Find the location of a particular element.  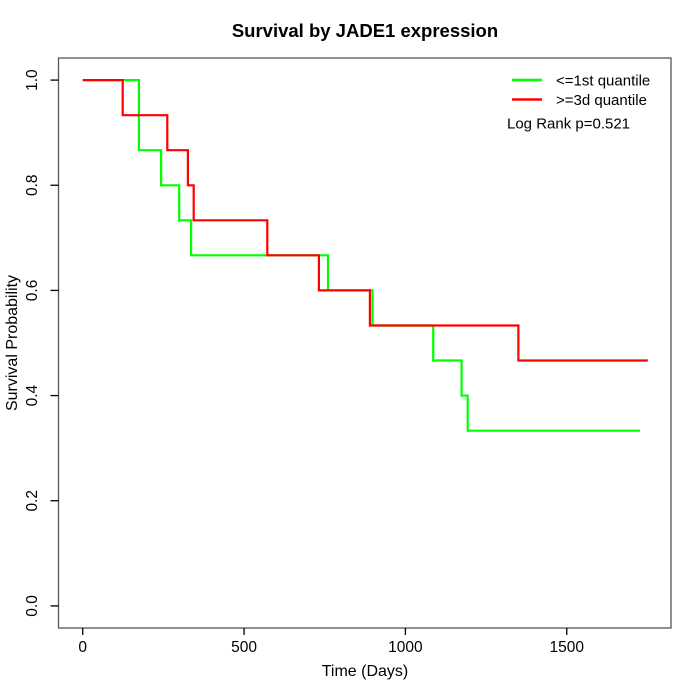

x-tick-label: 500 is located at coordinates (244, 647).